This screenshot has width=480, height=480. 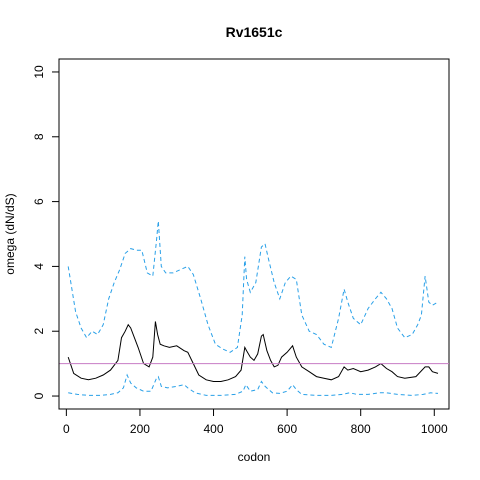 What do you see at coordinates (39, 266) in the screenshot?
I see `y-tick-label: 4` at bounding box center [39, 266].